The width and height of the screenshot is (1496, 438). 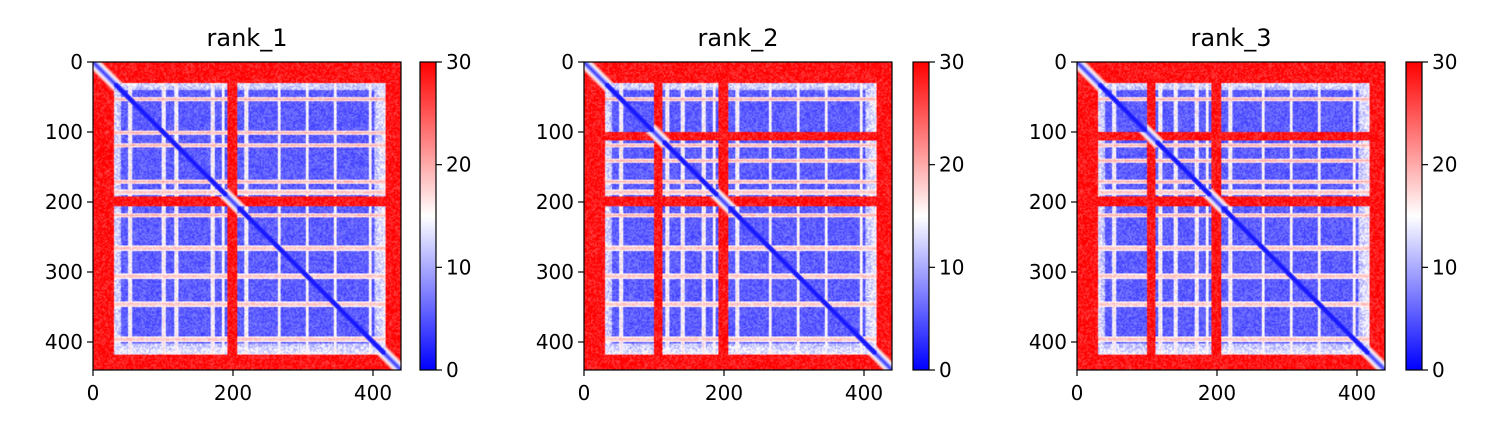 What do you see at coordinates (247, 38) in the screenshot?
I see `panel-title: rank_1` at bounding box center [247, 38].